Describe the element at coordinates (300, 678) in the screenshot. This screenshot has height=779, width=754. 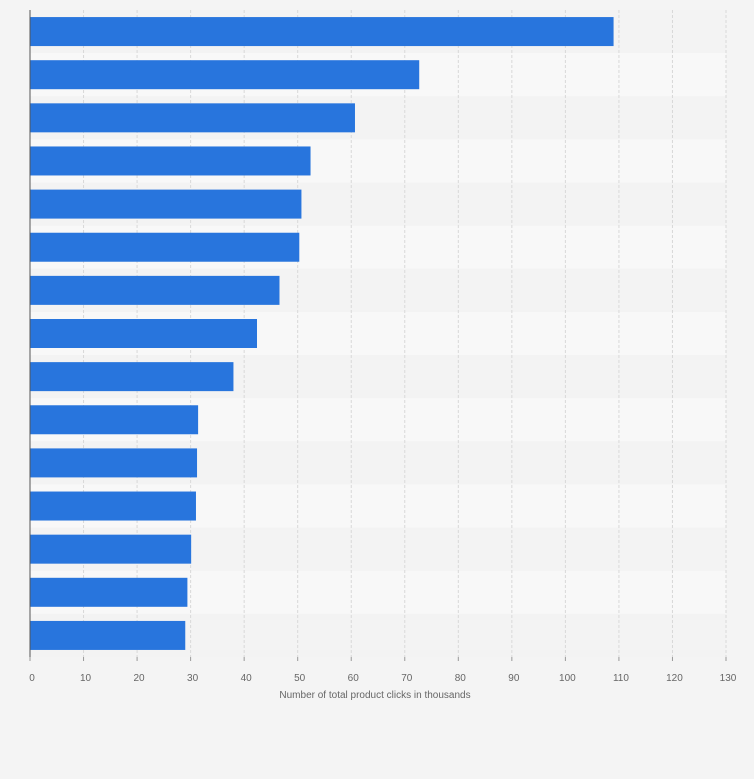
I see `x-tick-label: 50` at that location.